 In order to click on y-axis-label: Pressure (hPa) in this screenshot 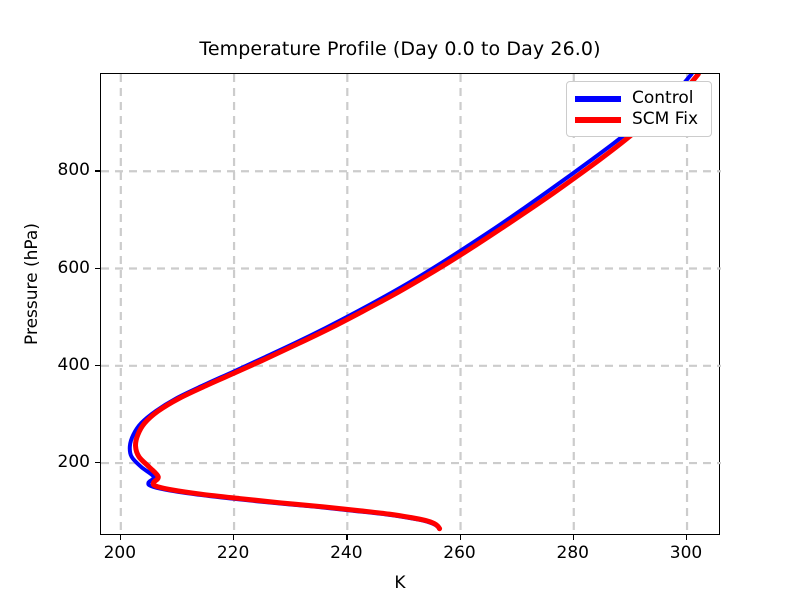, I will do `click(32, 284)`.